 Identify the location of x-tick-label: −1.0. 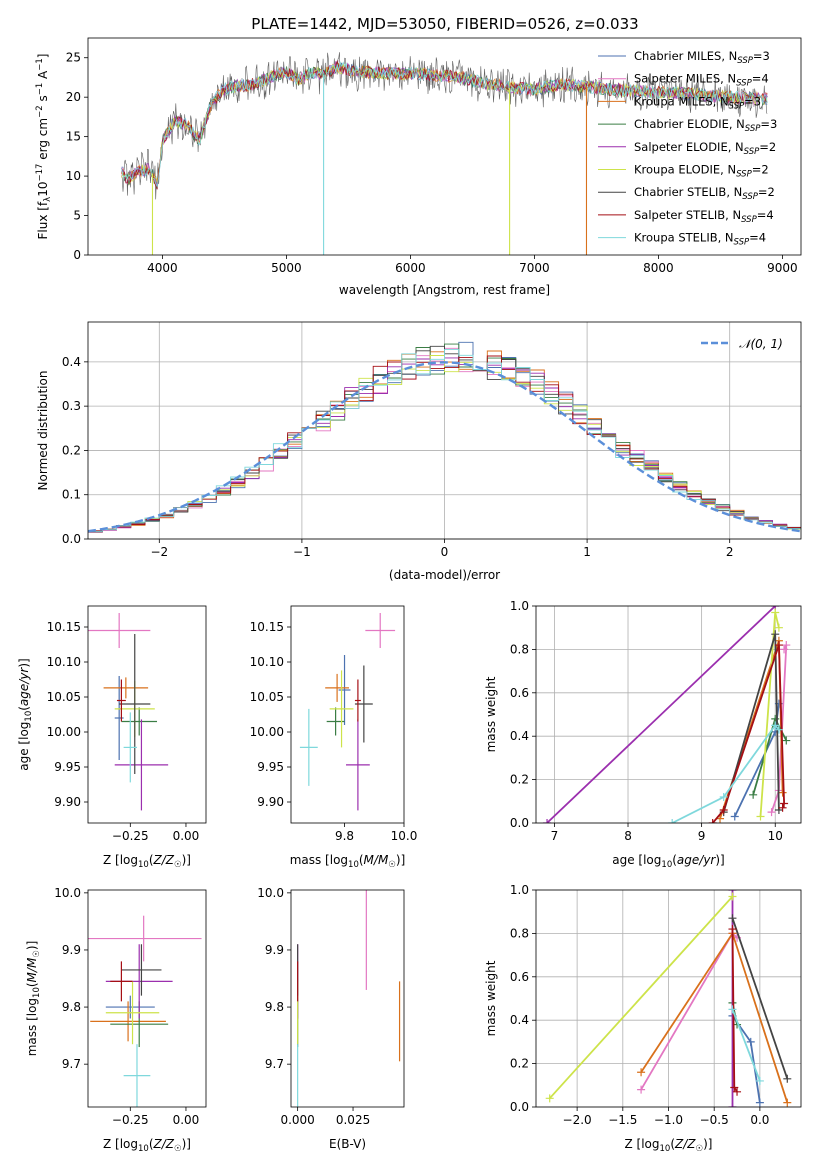
(668, 1120).